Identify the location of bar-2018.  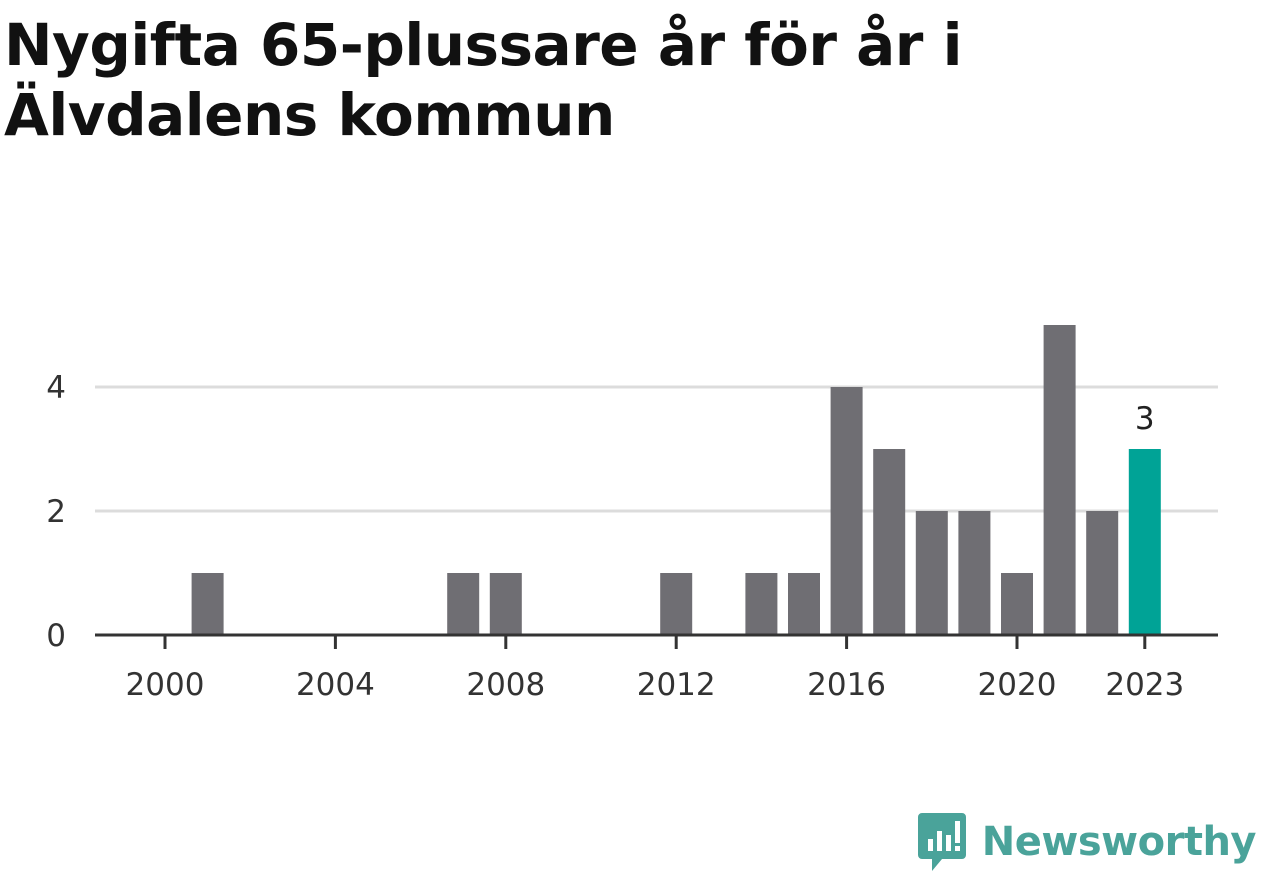
(931, 573).